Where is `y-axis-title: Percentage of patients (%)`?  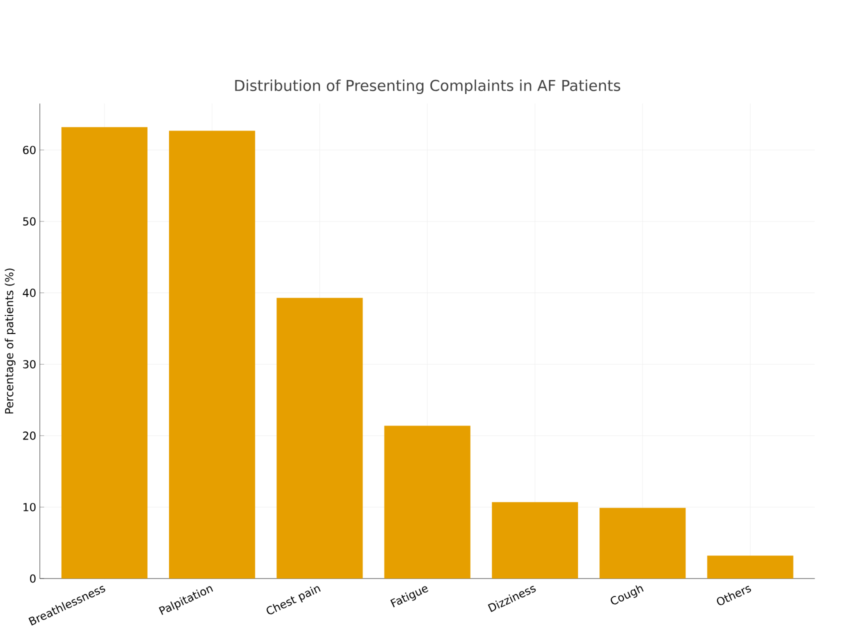
y-axis-title: Percentage of patients (%) is located at coordinates (10, 341).